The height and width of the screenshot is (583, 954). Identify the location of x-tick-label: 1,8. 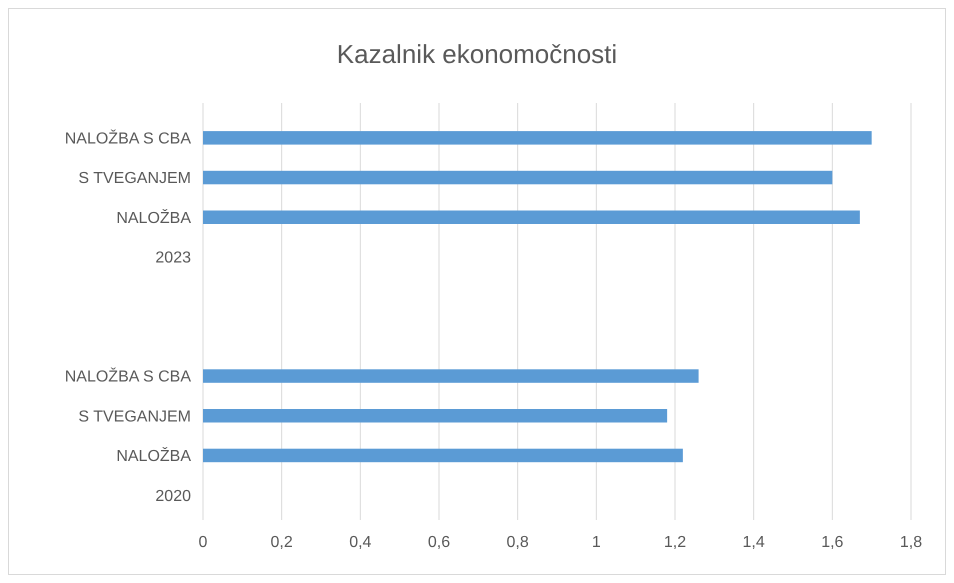
(911, 542).